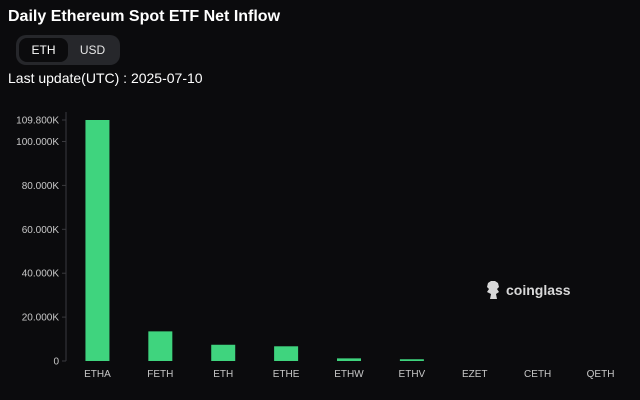 The width and height of the screenshot is (640, 400). What do you see at coordinates (537, 374) in the screenshot?
I see `x-tick-label: CETH` at bounding box center [537, 374].